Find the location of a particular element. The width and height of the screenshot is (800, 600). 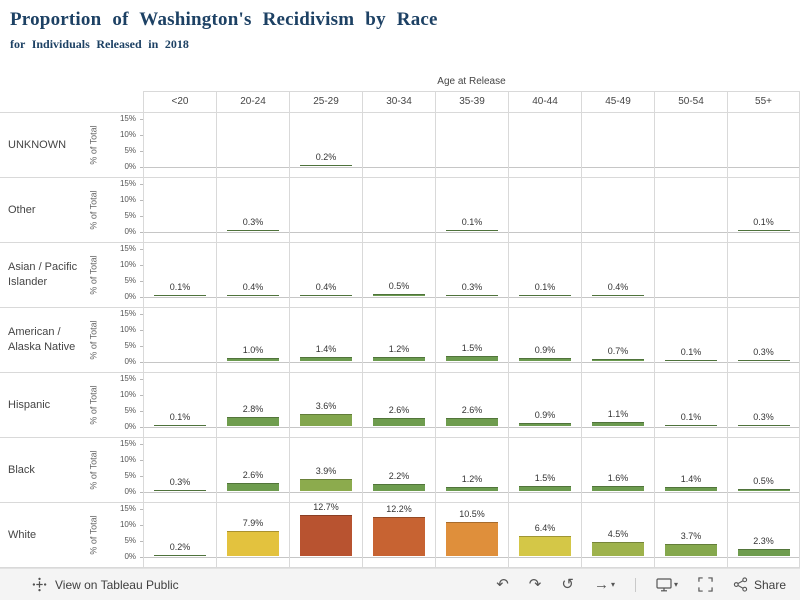

chart-panel: 1.5% is located at coordinates (471, 340).